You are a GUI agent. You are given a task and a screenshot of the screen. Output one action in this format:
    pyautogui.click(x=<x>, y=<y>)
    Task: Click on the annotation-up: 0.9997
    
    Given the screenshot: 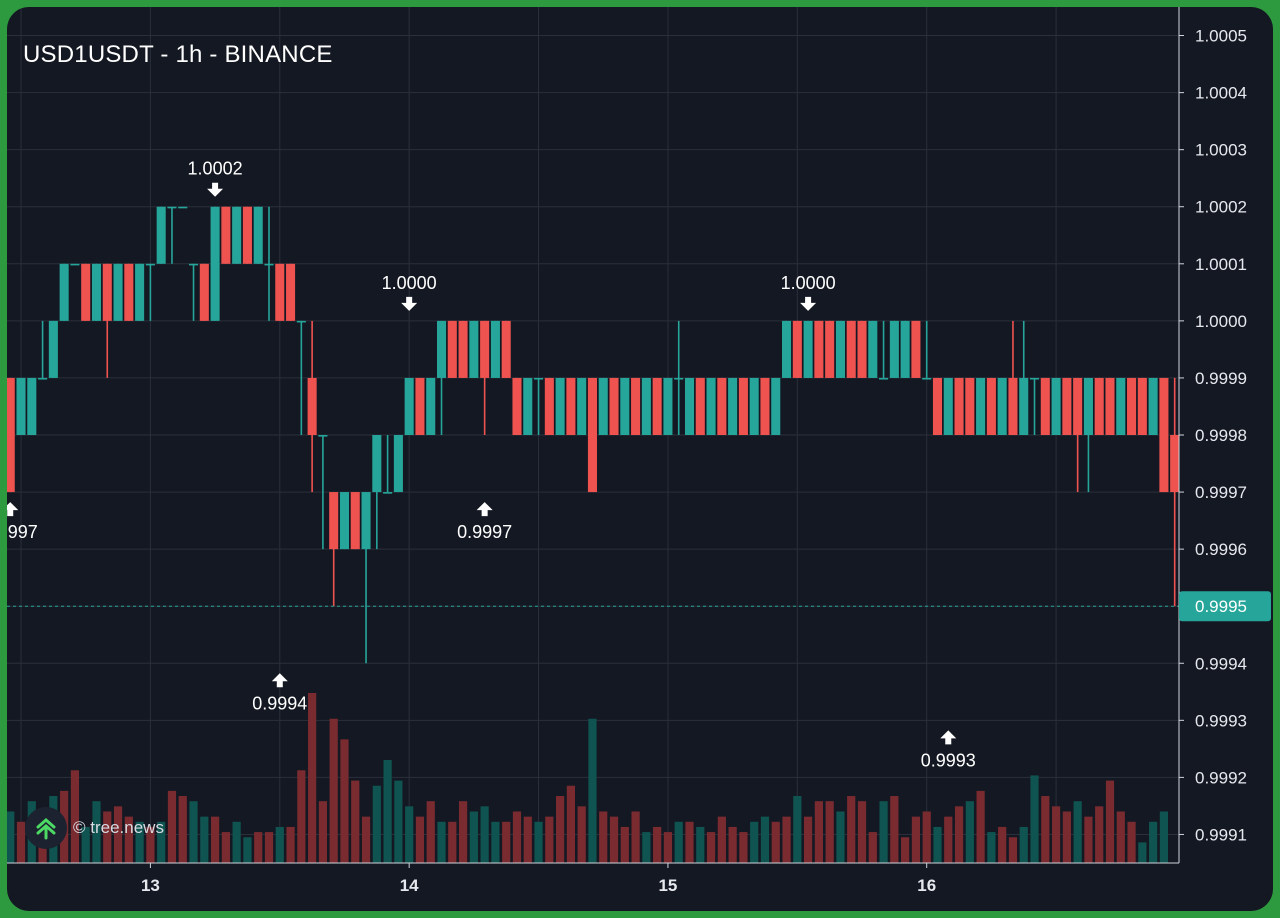 What is the action you would take?
    pyautogui.click(x=484, y=522)
    